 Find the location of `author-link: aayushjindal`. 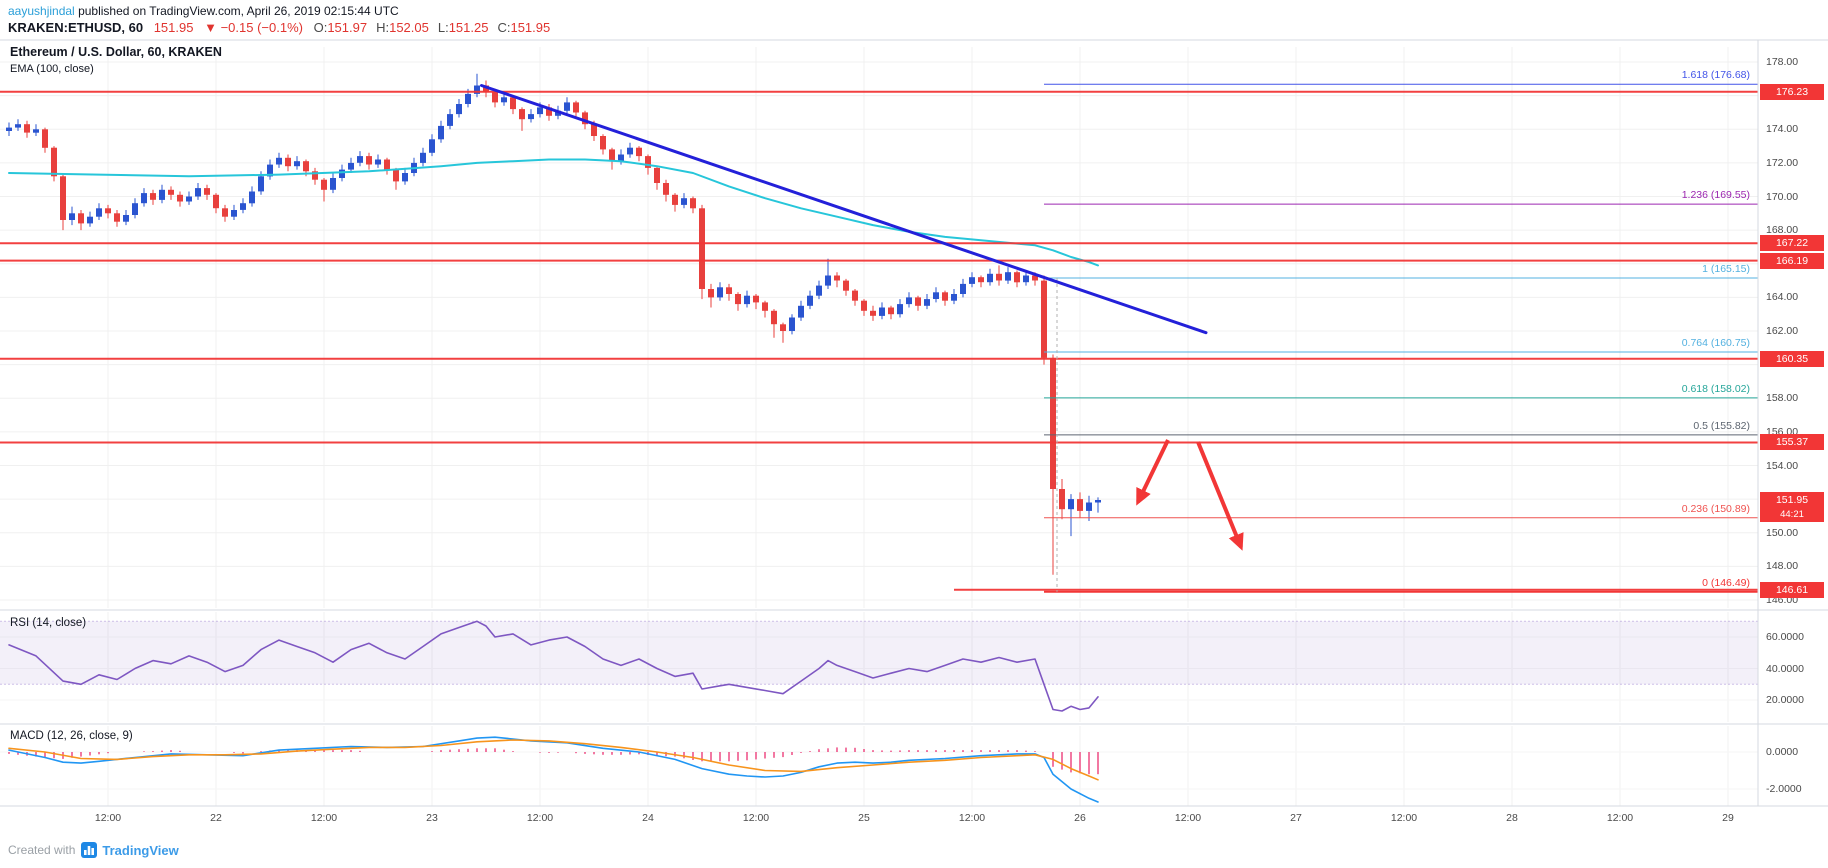

author-link: aayushjindal is located at coordinates (41, 11).